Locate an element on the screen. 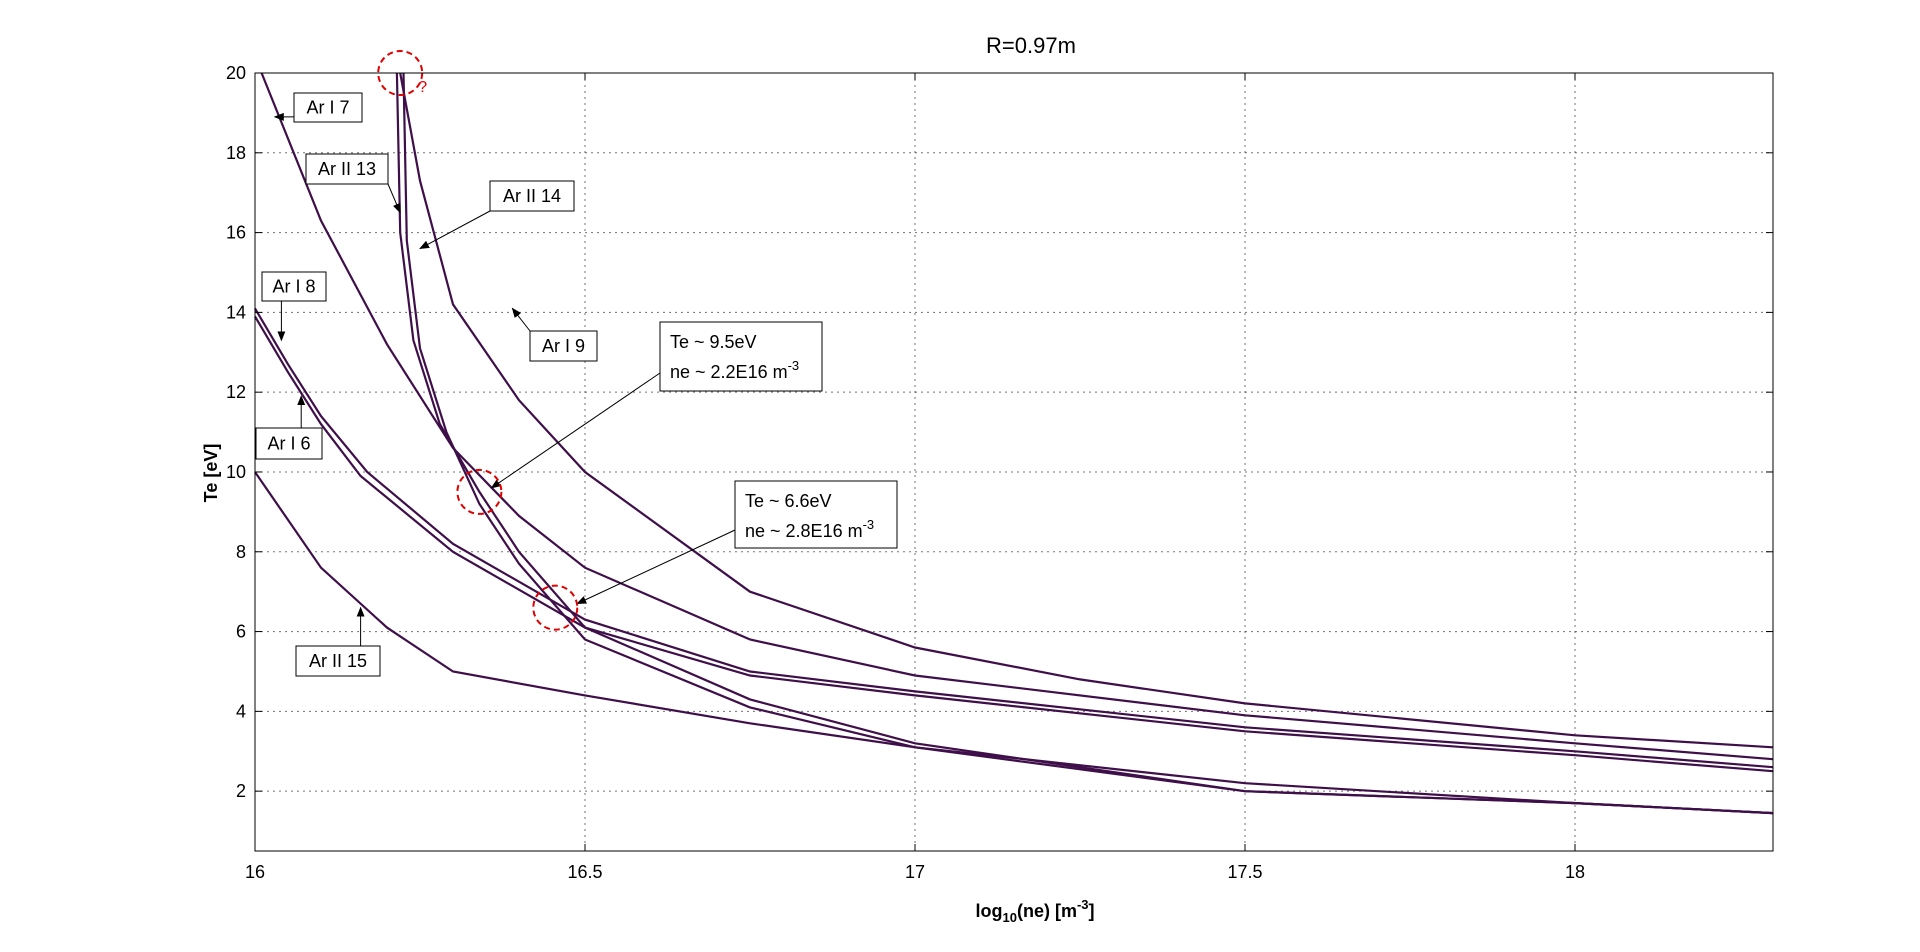 The width and height of the screenshot is (1920, 952). y-tick-label: 18 is located at coordinates (236, 153).